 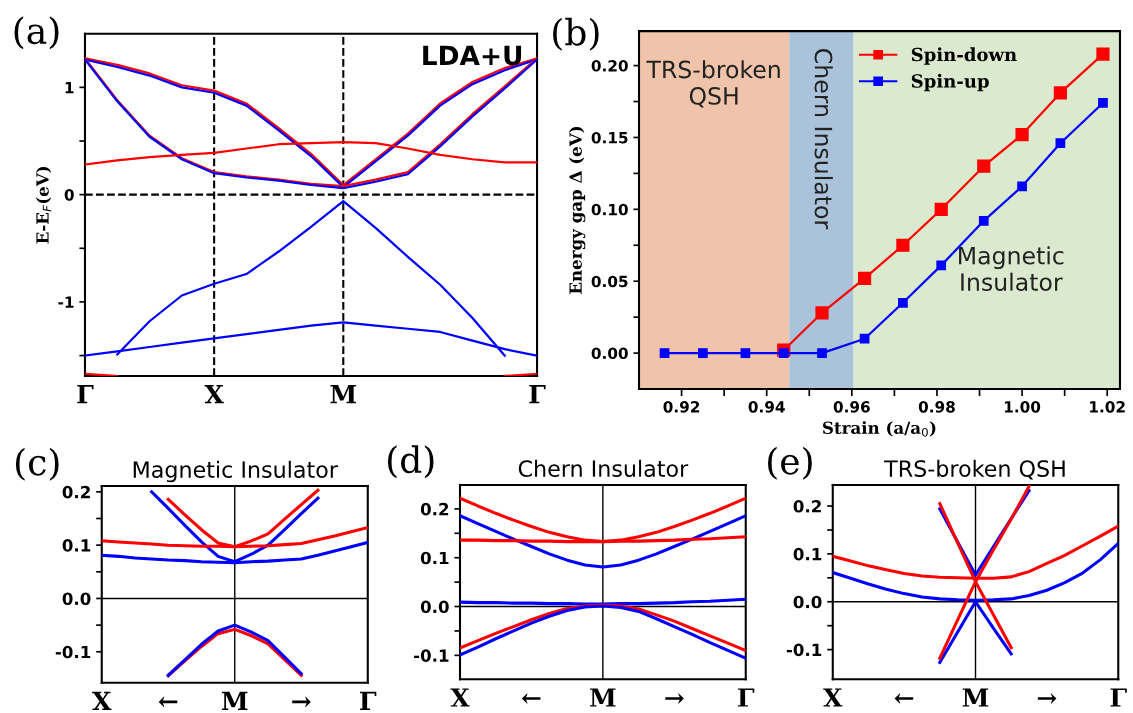 I want to click on y-tick-label: 0.15, so click(x=609, y=137).